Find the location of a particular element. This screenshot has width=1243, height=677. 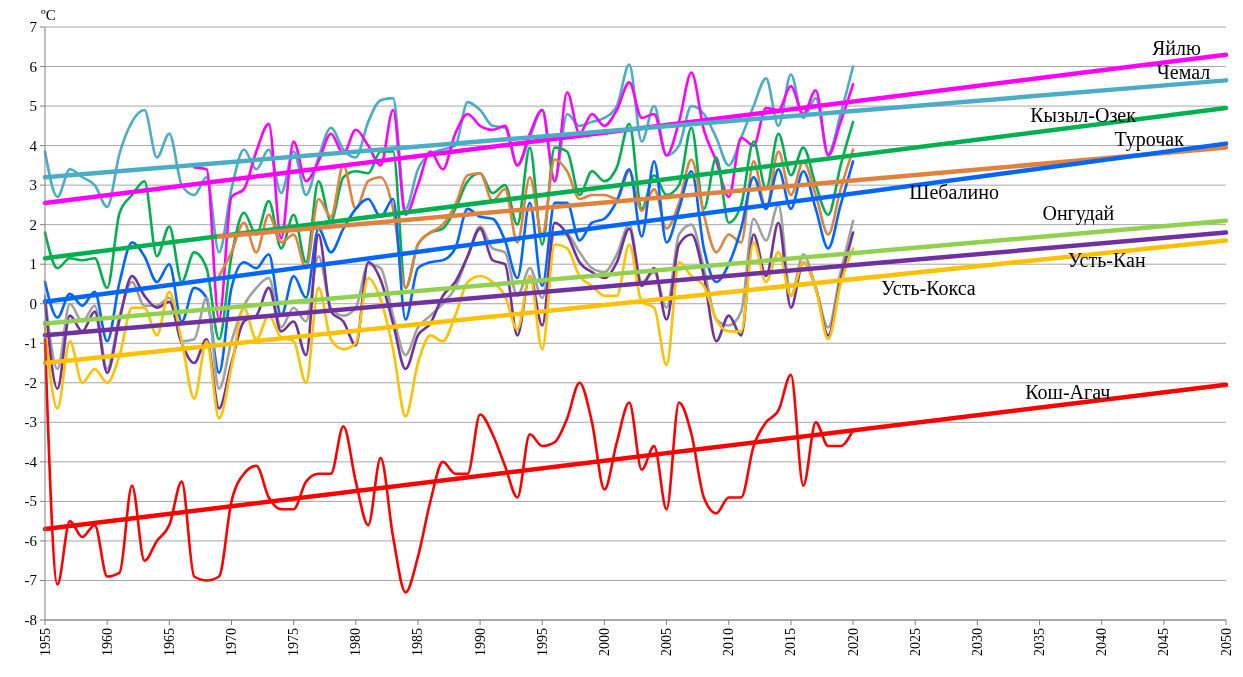

x-tick-label: 2040 is located at coordinates (1102, 642).